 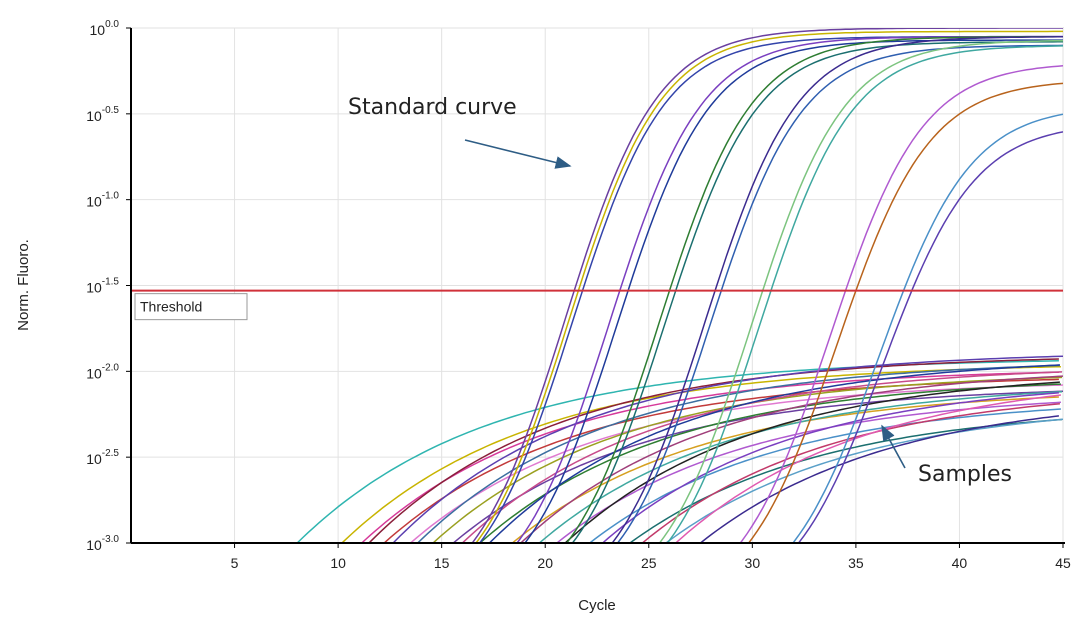 I want to click on x-tick-label: 15, so click(x=442, y=563).